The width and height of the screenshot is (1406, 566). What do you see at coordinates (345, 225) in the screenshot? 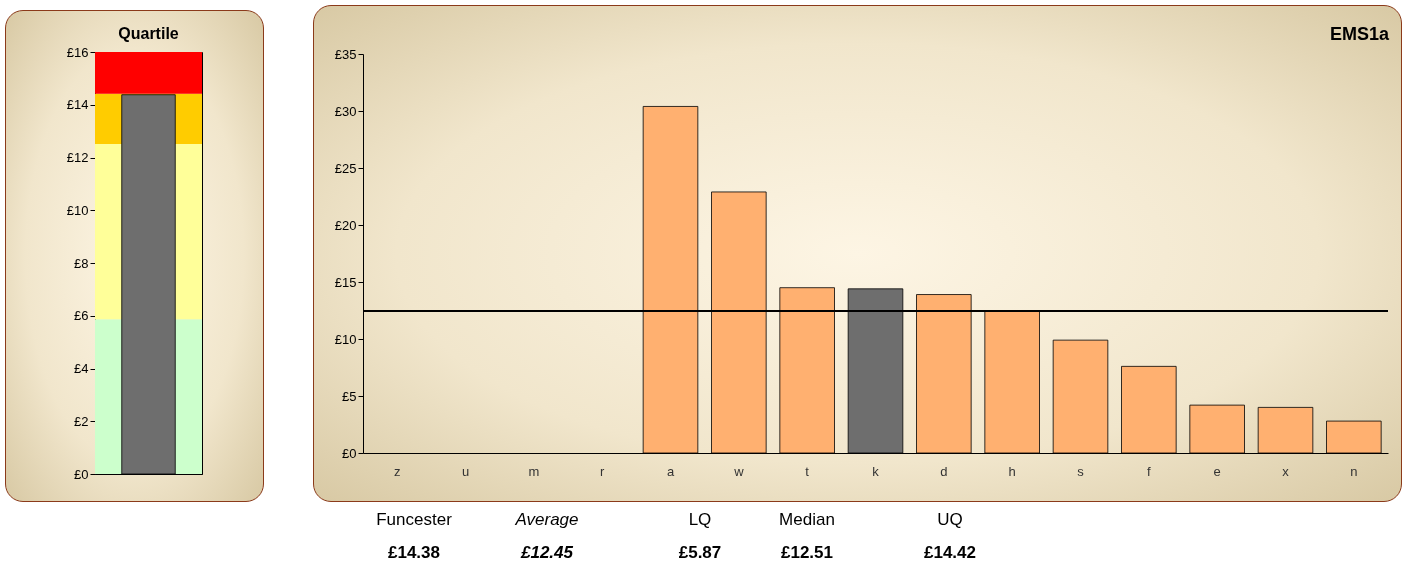
I see `y-tick-label: £20` at bounding box center [345, 225].